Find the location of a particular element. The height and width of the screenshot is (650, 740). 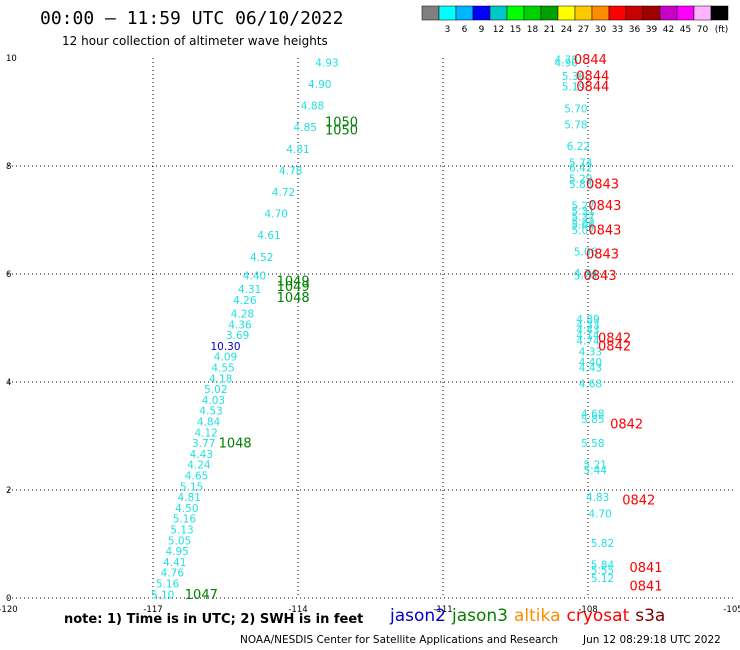

data-point-label: 4.74 is located at coordinates (586, 274).